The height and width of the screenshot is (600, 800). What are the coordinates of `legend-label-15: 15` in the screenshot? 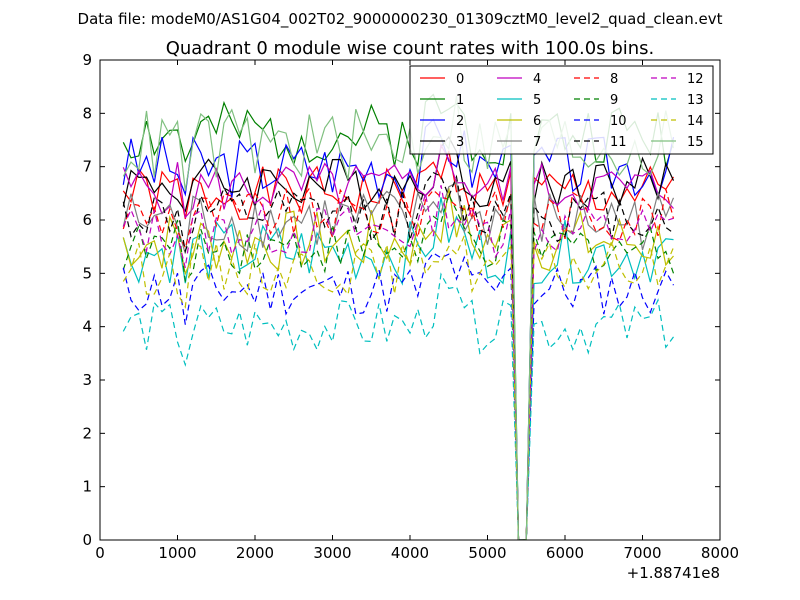 It's located at (695, 142).